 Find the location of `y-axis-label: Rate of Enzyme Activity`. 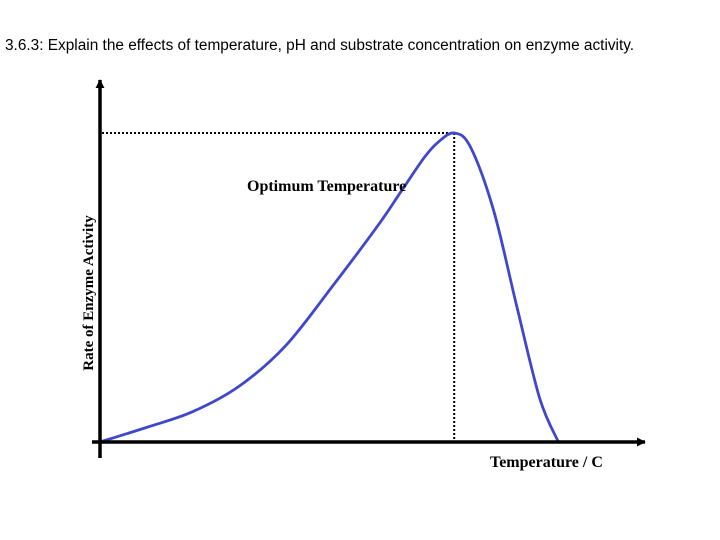

y-axis-label: Rate of Enzyme Activity is located at coordinates (89, 293).